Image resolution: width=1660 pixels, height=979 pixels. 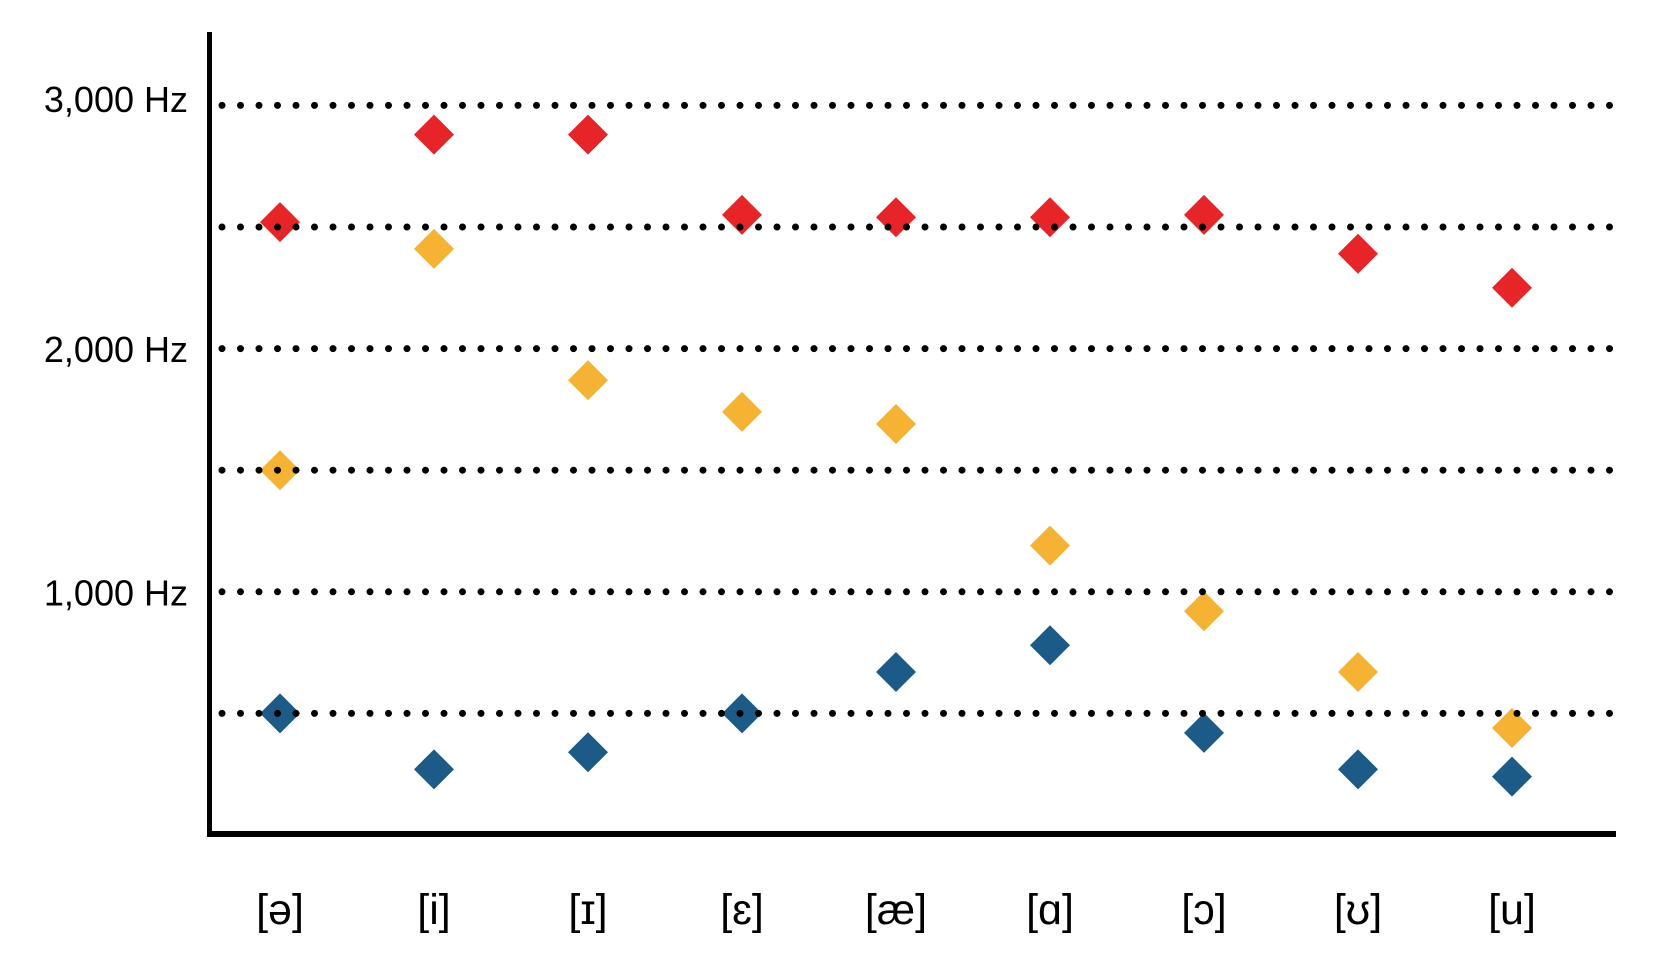 What do you see at coordinates (896, 672) in the screenshot?
I see `marker-blue-æ` at bounding box center [896, 672].